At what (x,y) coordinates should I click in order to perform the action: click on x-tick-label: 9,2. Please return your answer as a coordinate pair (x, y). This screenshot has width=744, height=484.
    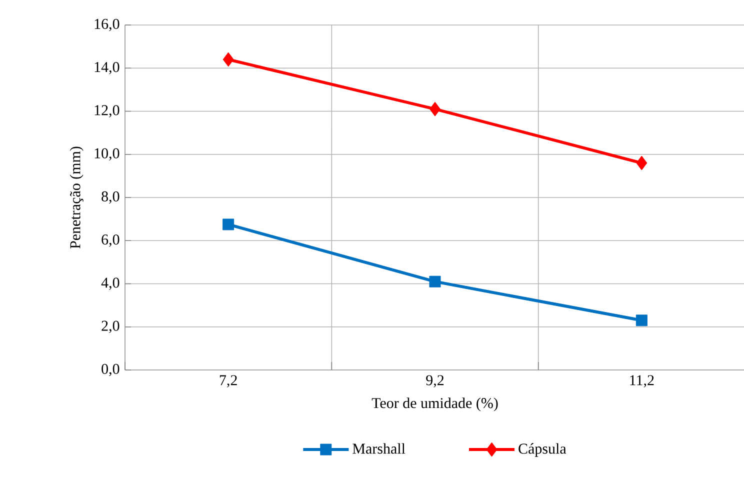
    Looking at the image, I should click on (435, 381).